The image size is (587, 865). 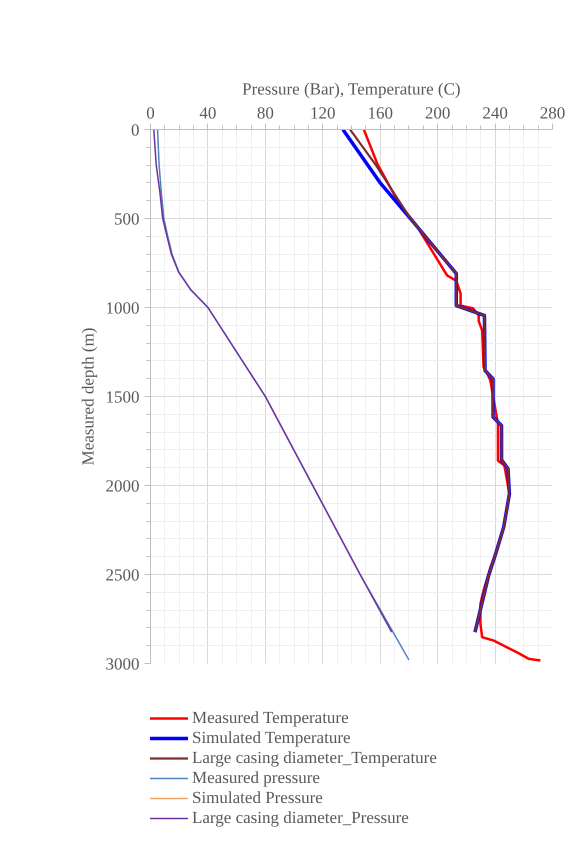 I want to click on y-axis-title: Measured depth (m), so click(x=88, y=397).